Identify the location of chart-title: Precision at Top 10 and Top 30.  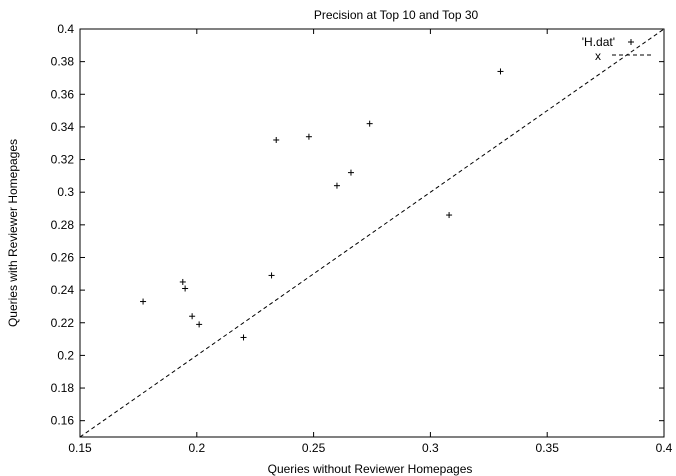
(396, 15).